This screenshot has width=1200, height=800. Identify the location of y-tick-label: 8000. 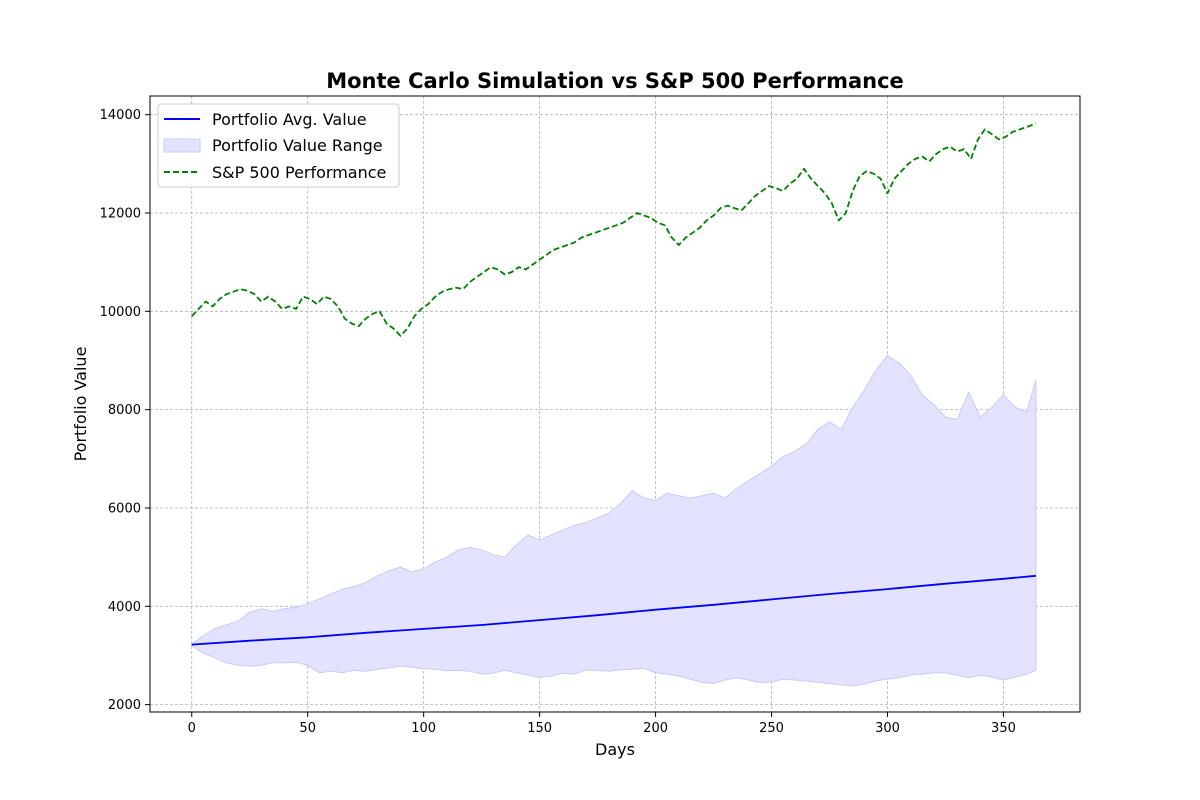
(124, 410).